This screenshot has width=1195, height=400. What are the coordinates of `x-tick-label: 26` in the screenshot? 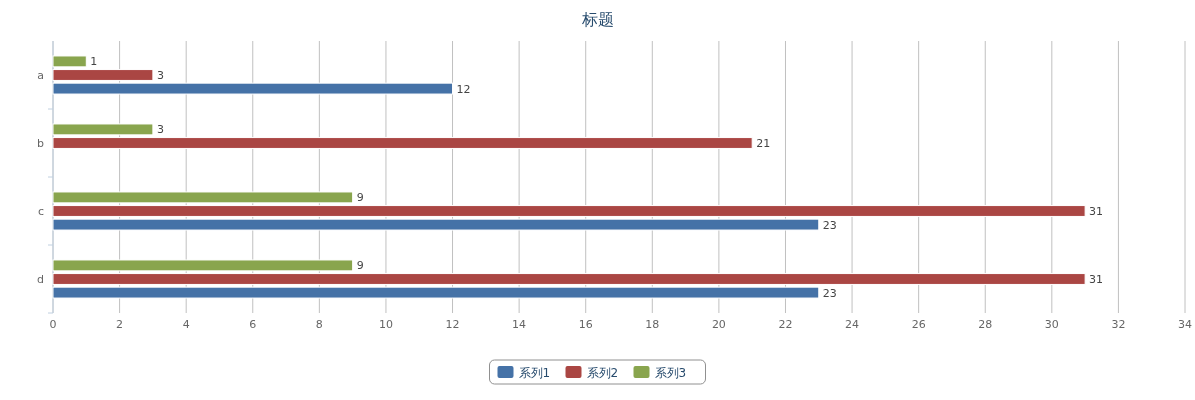 It's located at (918, 324).